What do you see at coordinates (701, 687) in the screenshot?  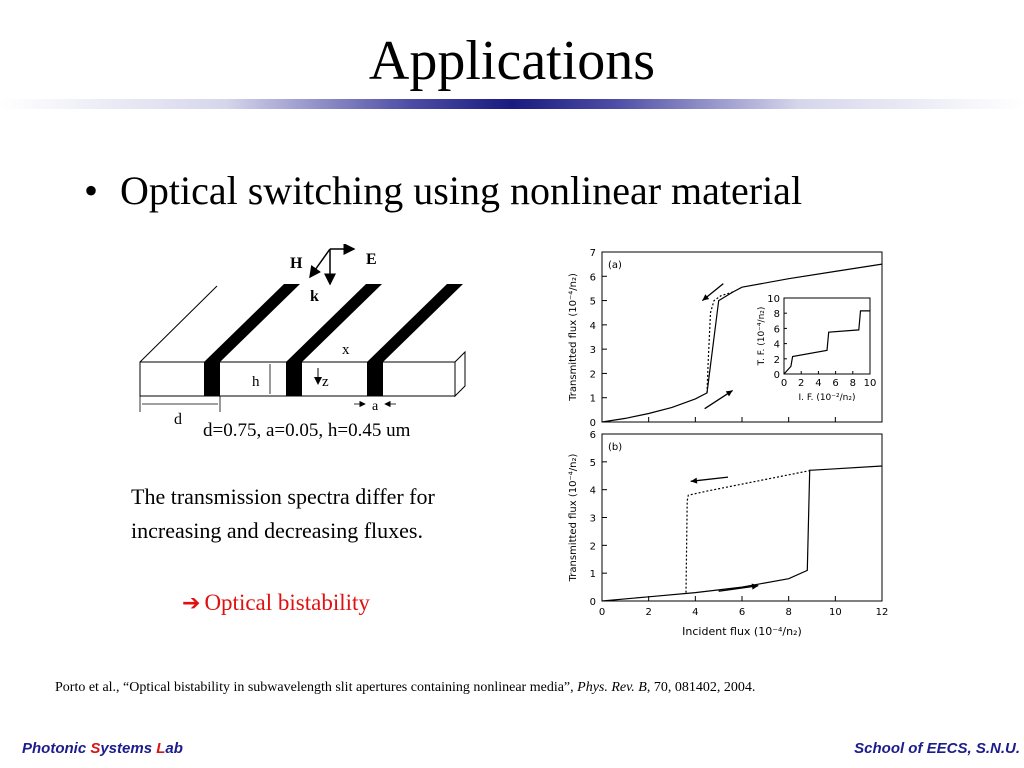 I see `reference-details: , 70, 081402, 2004.` at bounding box center [701, 687].